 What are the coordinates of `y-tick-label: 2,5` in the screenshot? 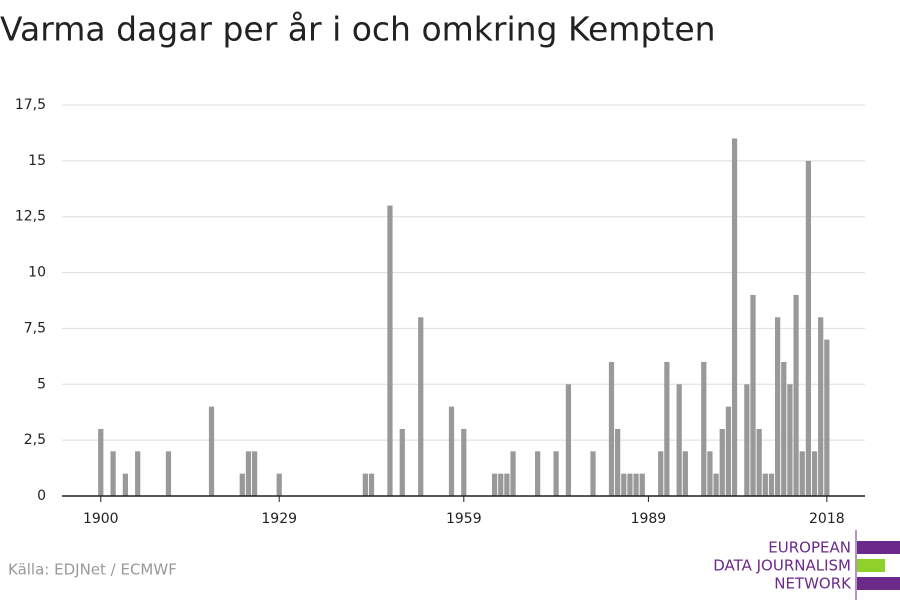 It's located at (35, 440).